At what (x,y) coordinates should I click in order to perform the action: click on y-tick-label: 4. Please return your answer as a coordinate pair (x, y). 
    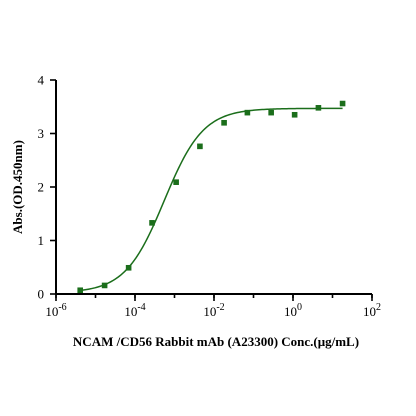
    Looking at the image, I should click on (41, 80).